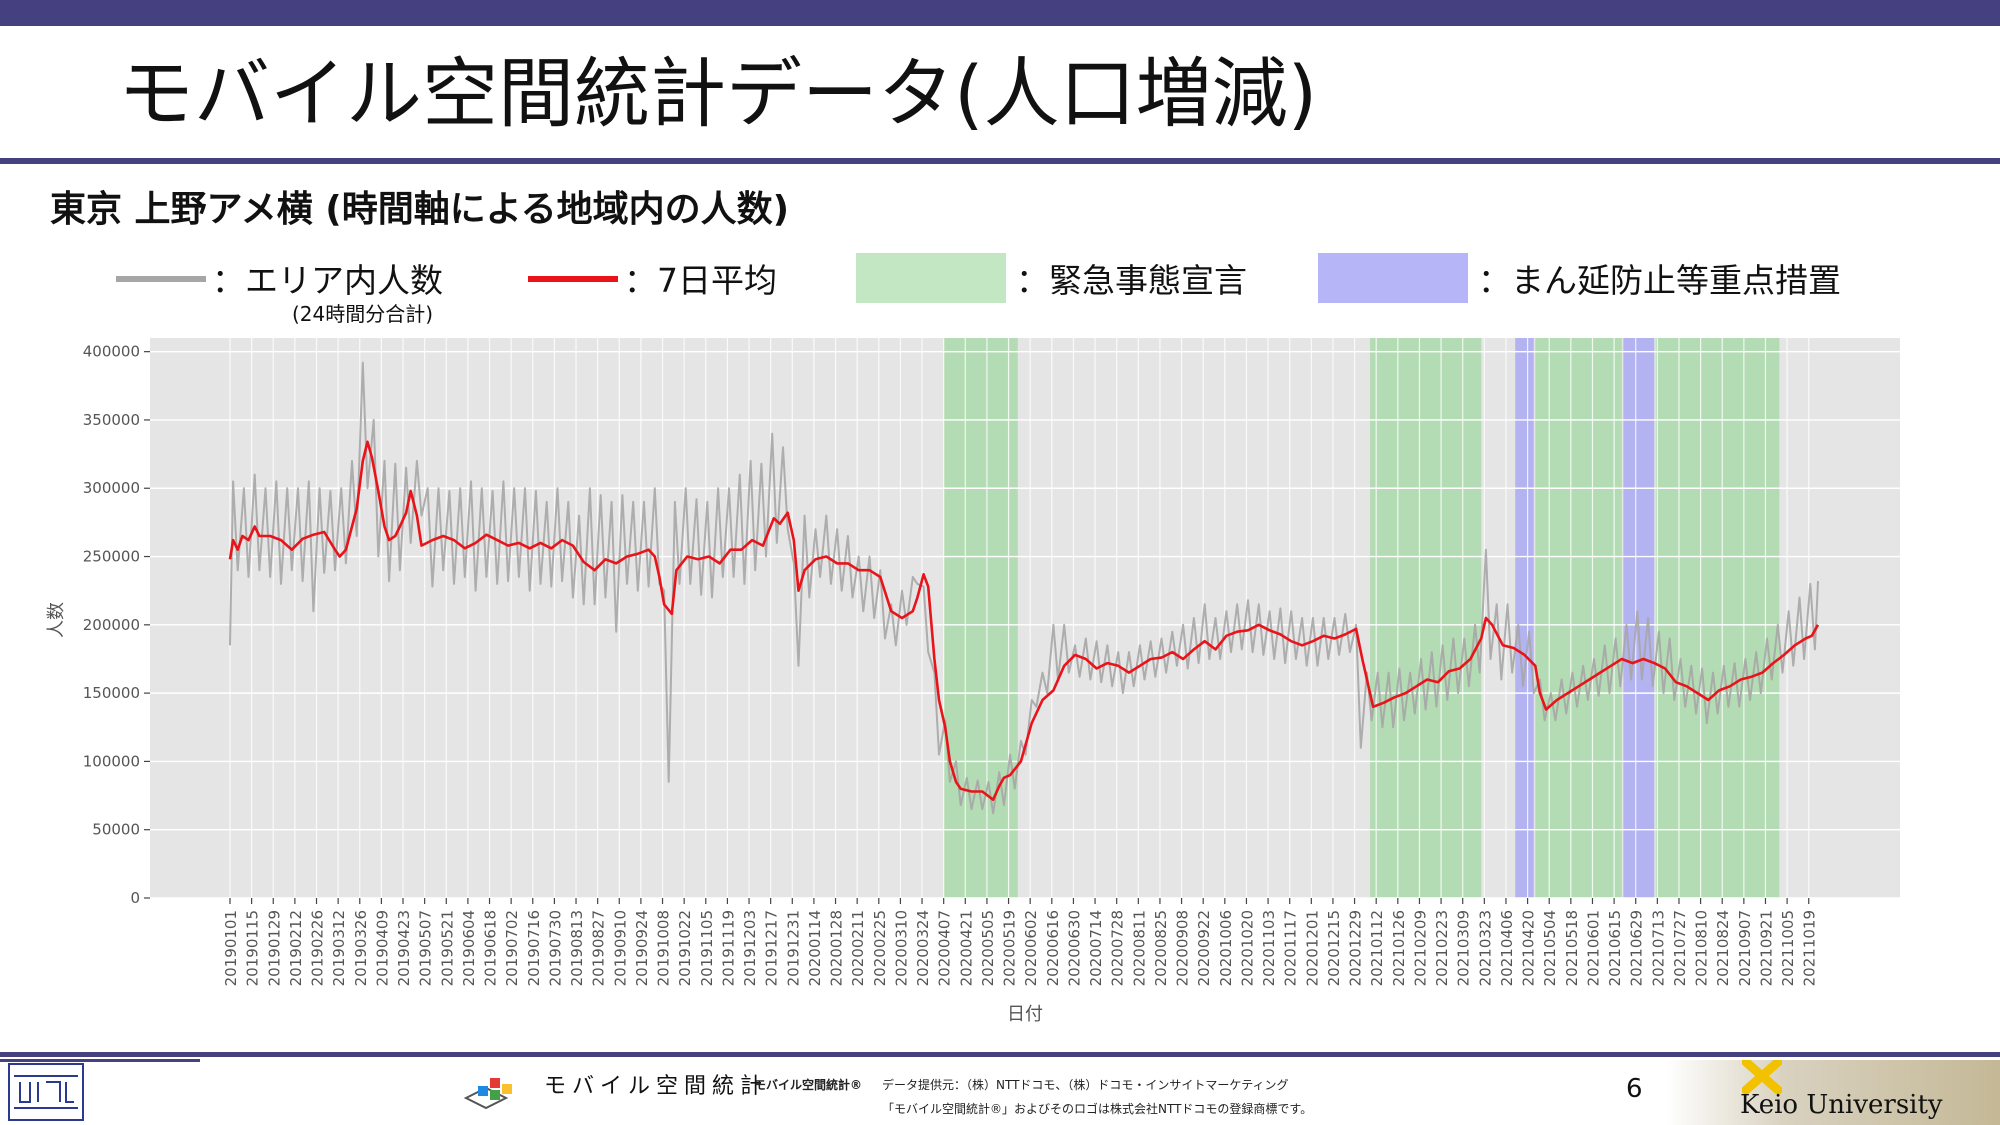 The height and width of the screenshot is (1125, 2000). I want to click on legend-manen-label: ：まん延防止等重点措置, so click(1659, 280).